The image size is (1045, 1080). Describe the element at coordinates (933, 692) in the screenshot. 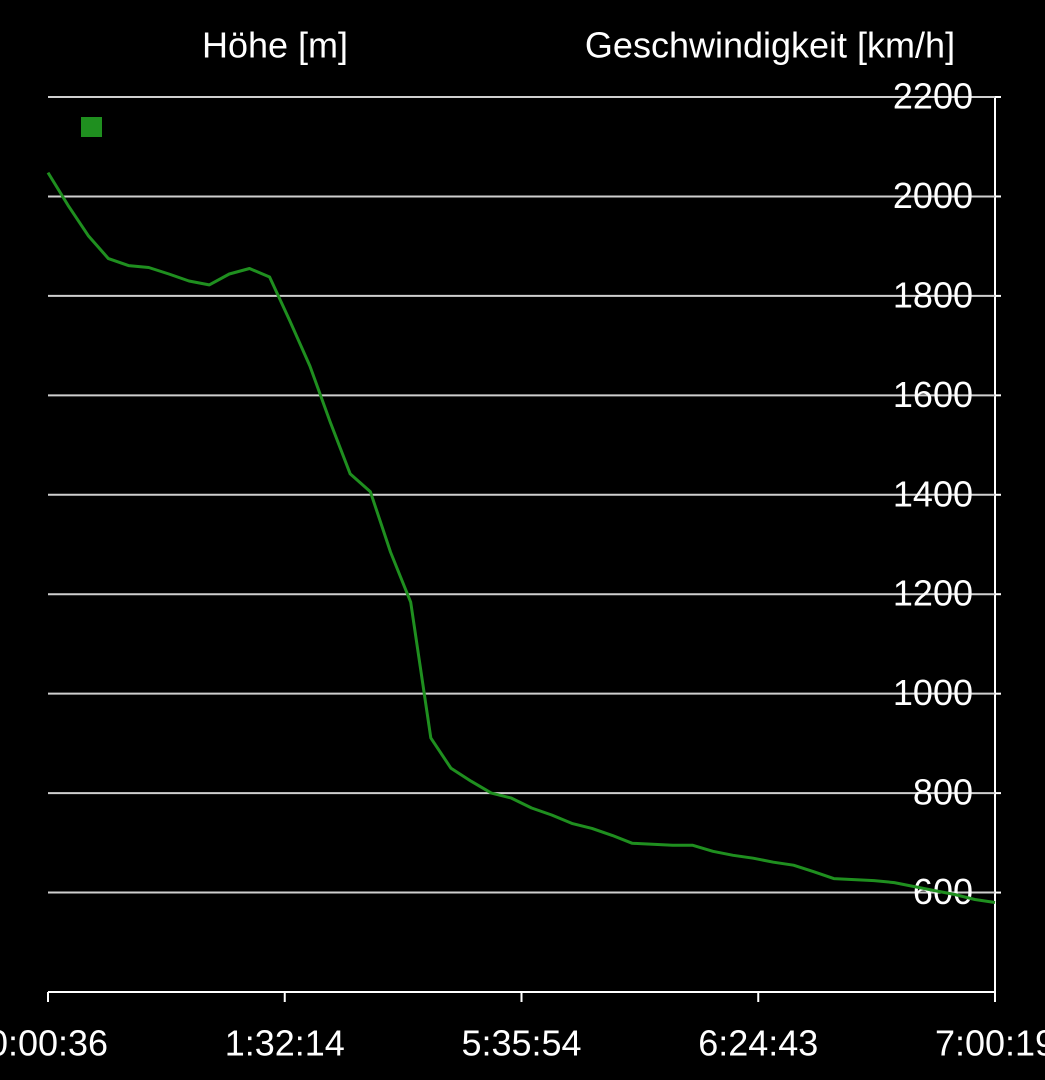

I see `y-tick-label: 1000` at that location.